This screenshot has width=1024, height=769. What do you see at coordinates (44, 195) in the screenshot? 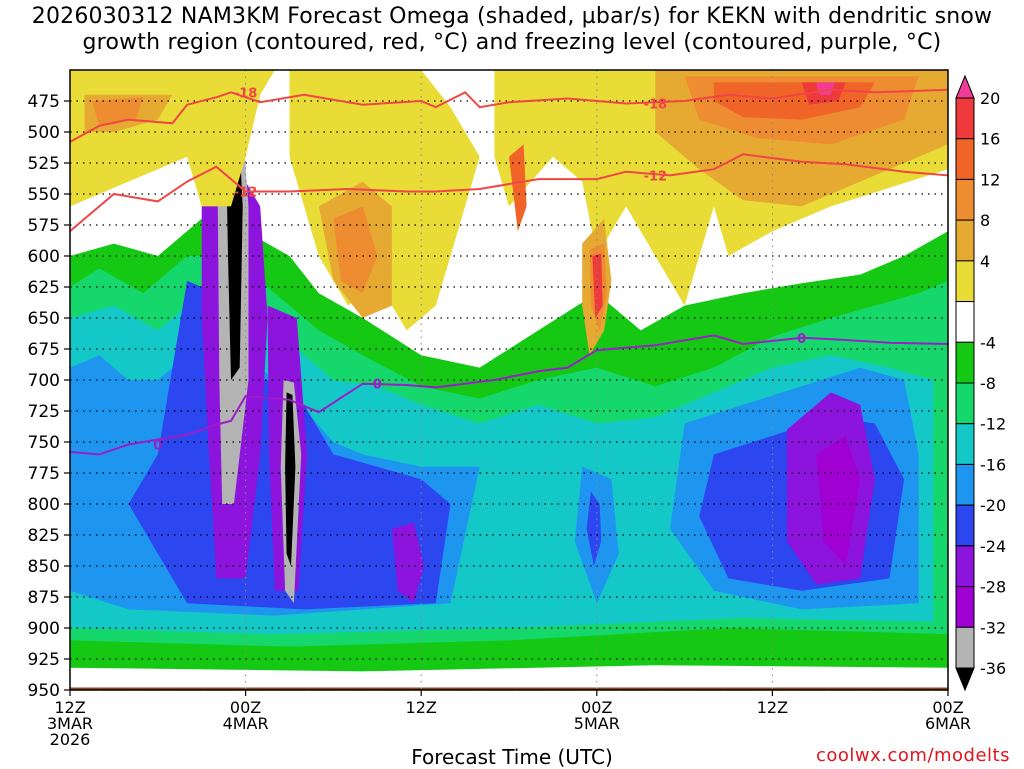
I see `y-tick-label: 550` at bounding box center [44, 195].